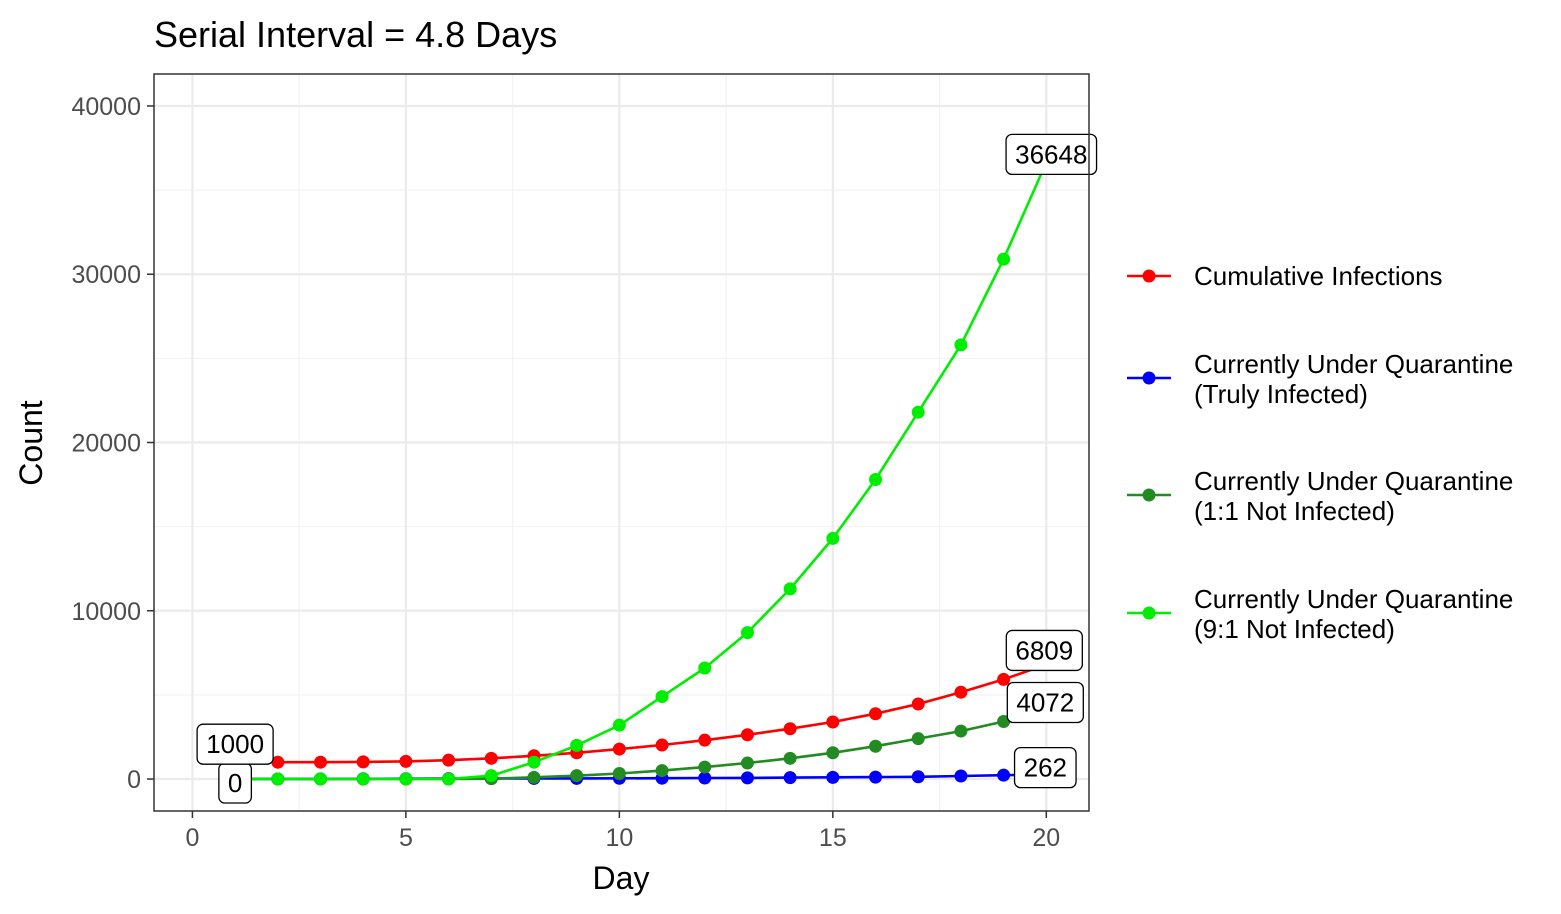 This screenshot has width=1561, height=914. I want to click on y-tick-label: 0, so click(134, 780).